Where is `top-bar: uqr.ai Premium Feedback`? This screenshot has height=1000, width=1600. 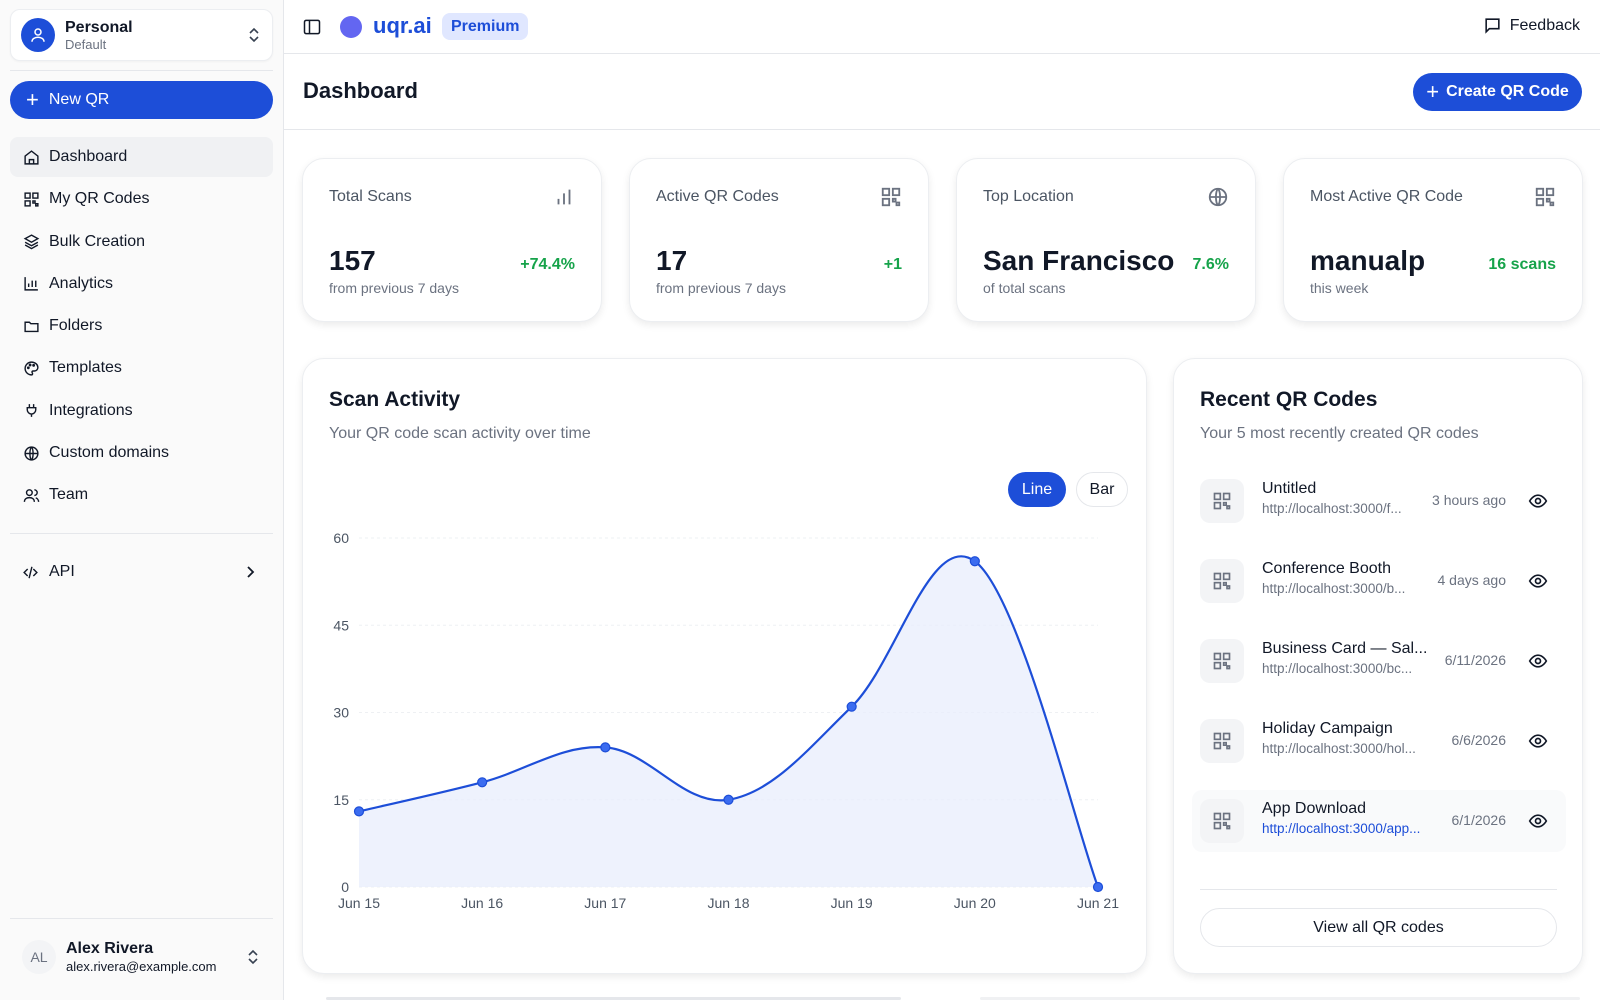
top-bar: uqr.ai Premium Feedback is located at coordinates (942, 27).